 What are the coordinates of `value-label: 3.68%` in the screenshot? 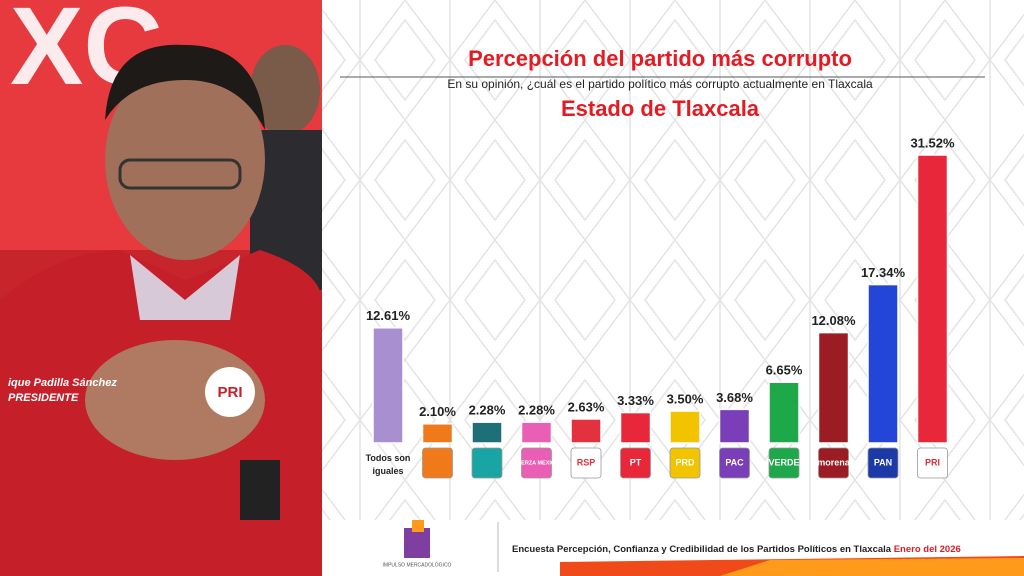 It's located at (734, 397).